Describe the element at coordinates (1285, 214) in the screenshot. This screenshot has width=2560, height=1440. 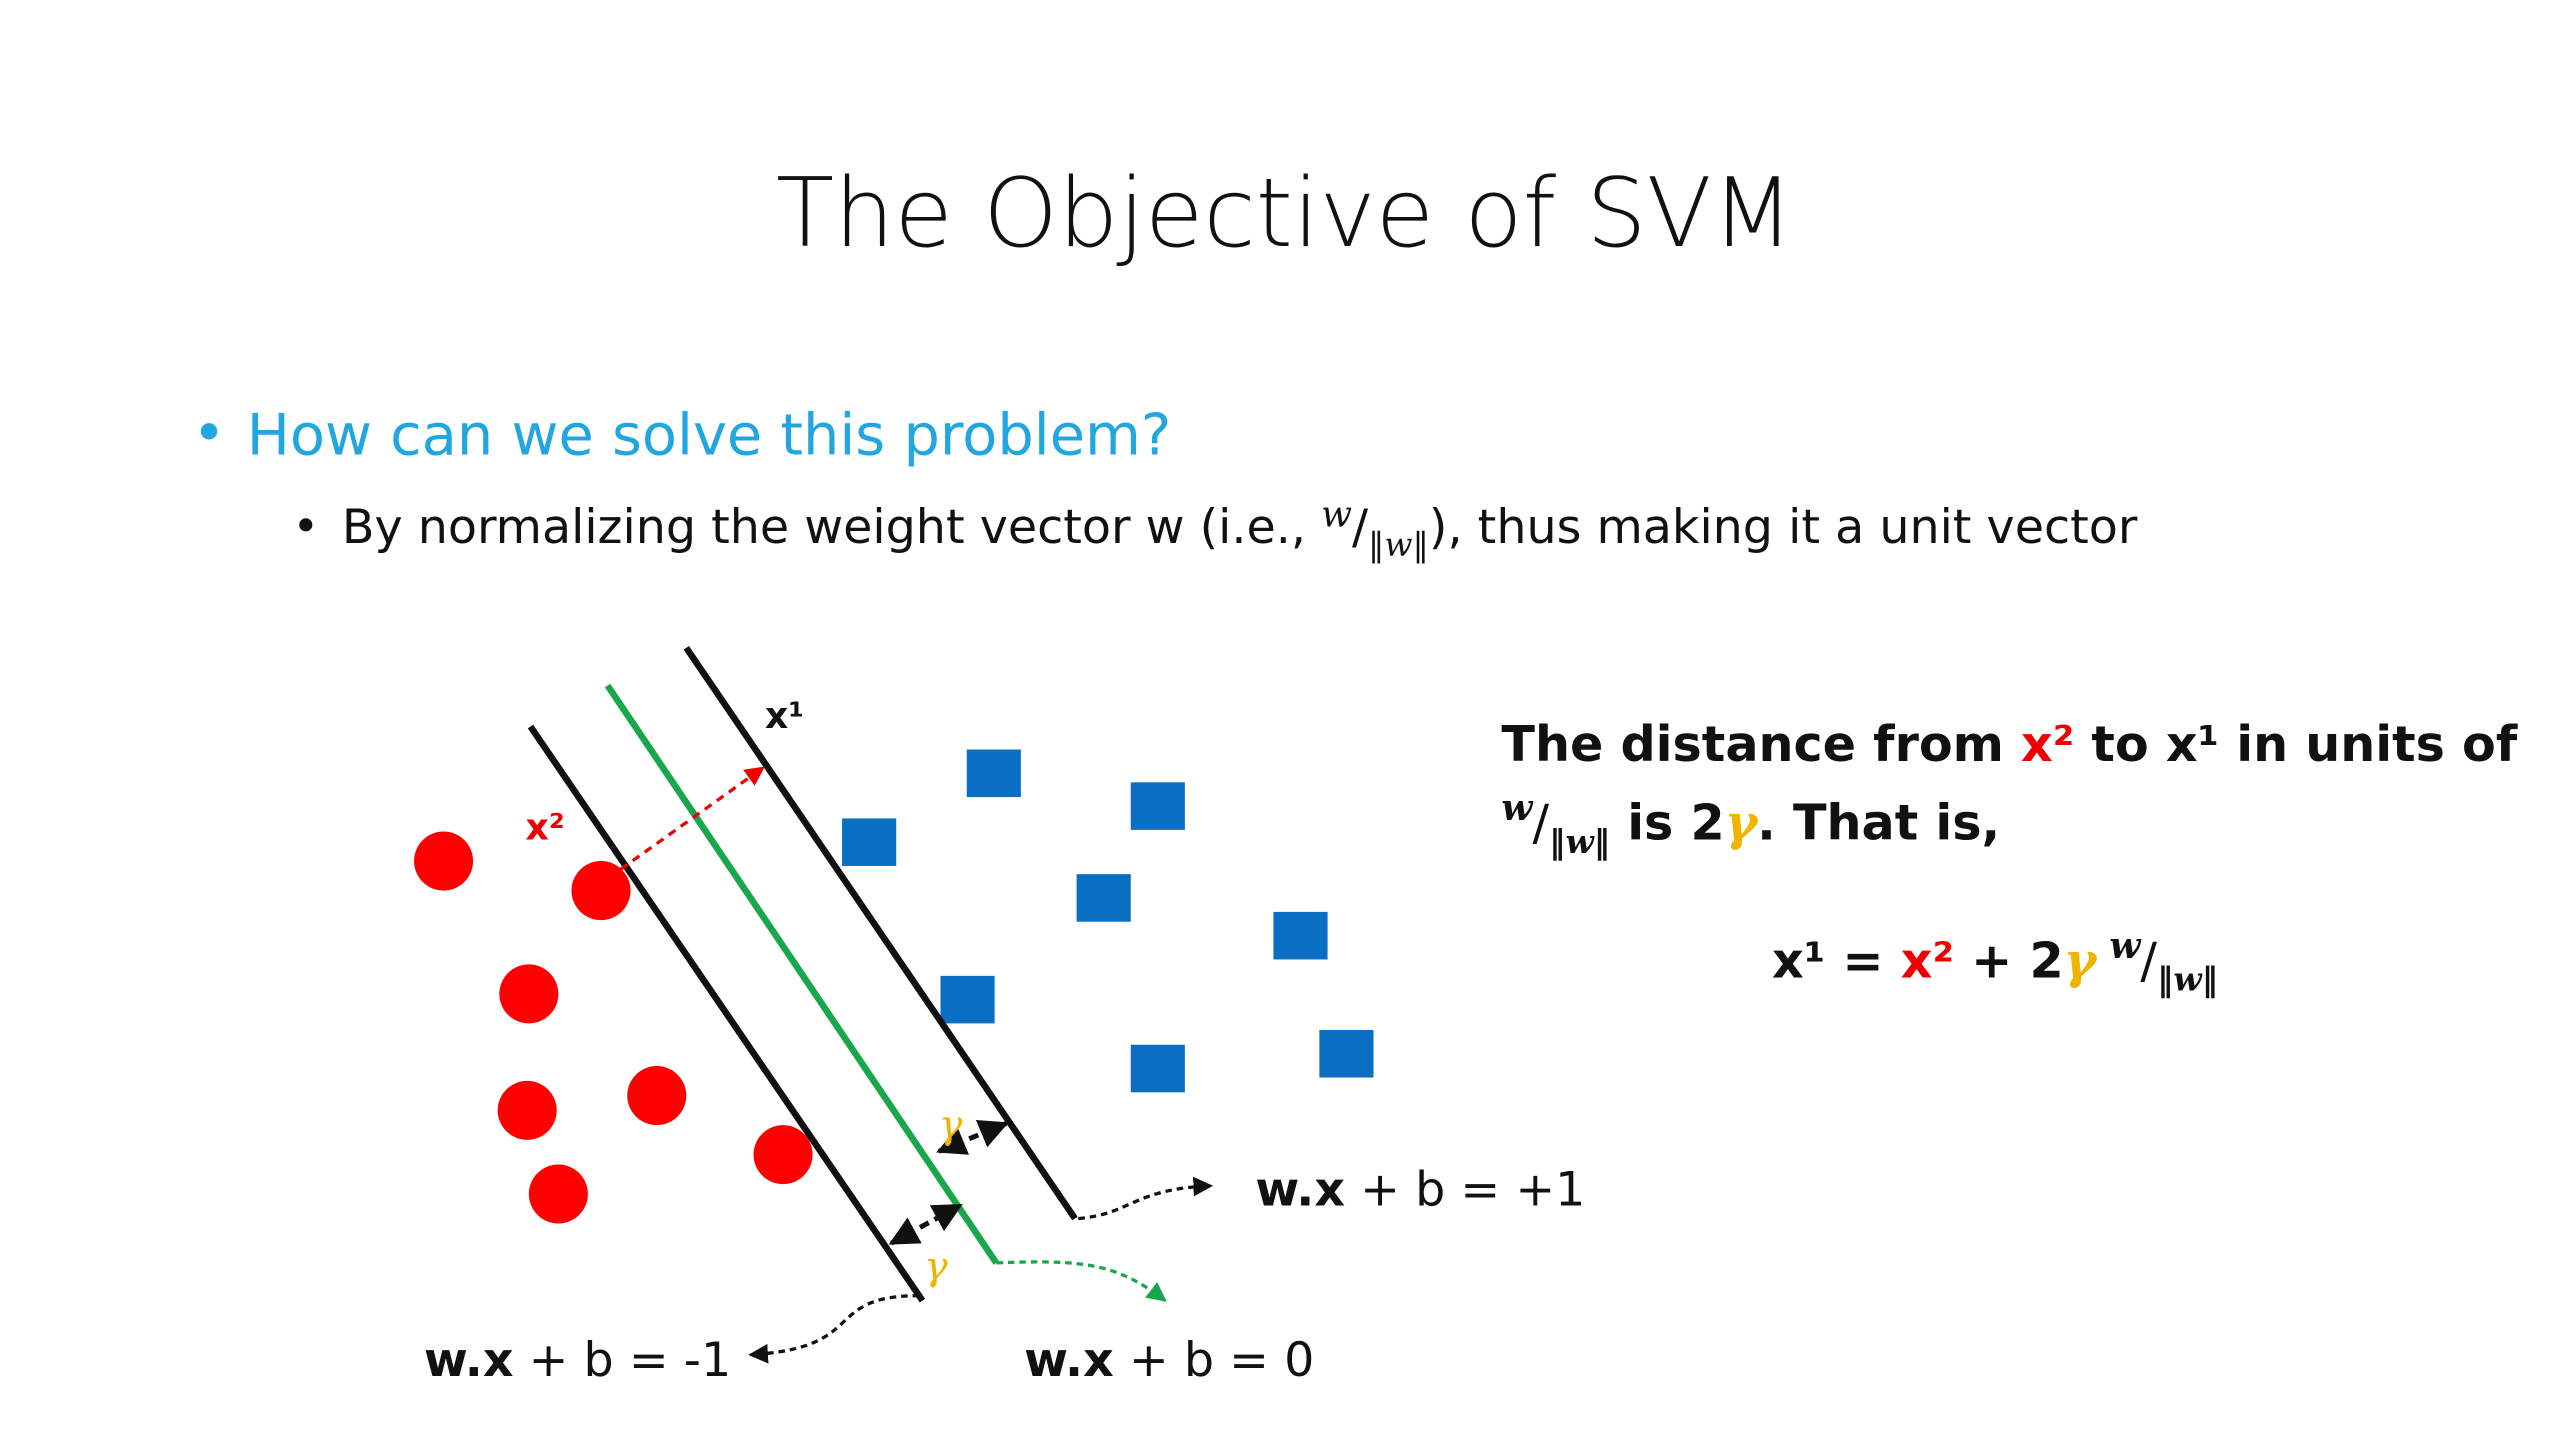
I see `slide-title: The Objective of SVM` at that location.